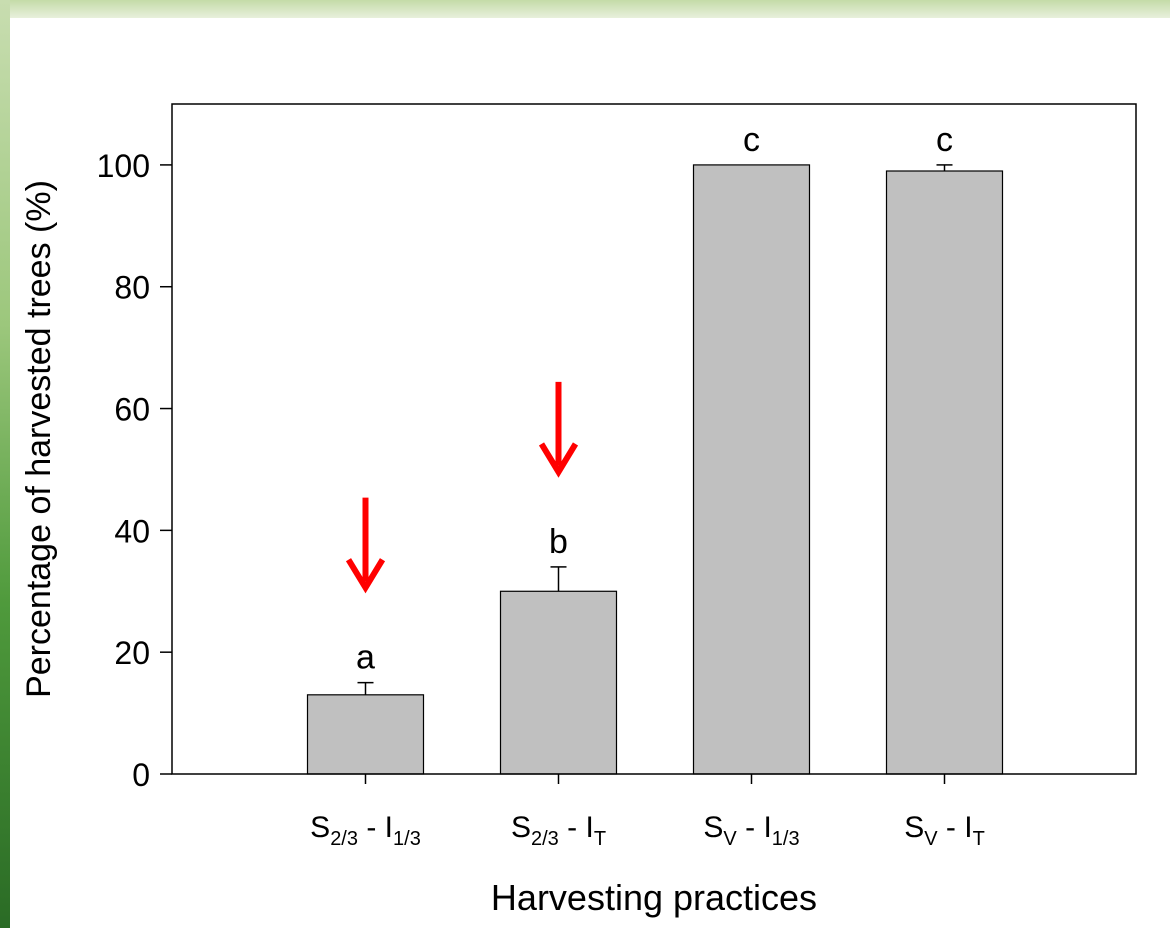 Image resolution: width=1170 pixels, height=928 pixels. What do you see at coordinates (654, 897) in the screenshot?
I see `x-axis-label: Harvesting practices` at bounding box center [654, 897].